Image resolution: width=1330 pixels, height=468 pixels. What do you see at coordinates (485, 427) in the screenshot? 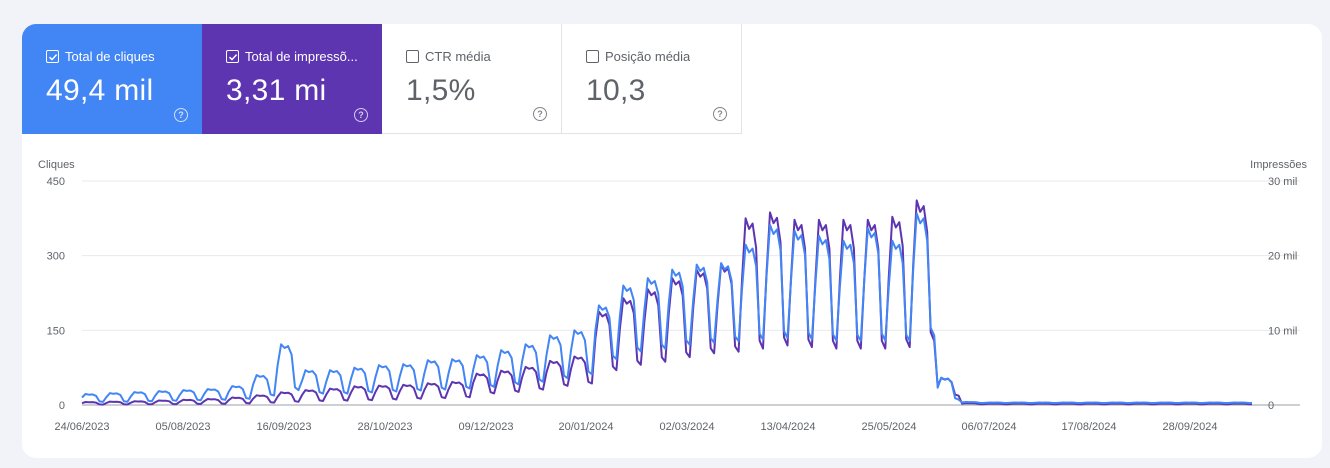
I see `x-axis-label: 09/12/2023` at bounding box center [485, 427].